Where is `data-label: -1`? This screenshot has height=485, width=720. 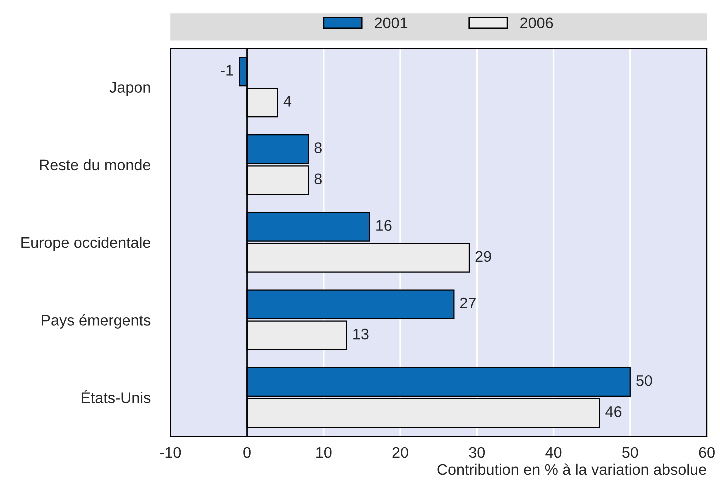 data-label: -1 is located at coordinates (227, 70).